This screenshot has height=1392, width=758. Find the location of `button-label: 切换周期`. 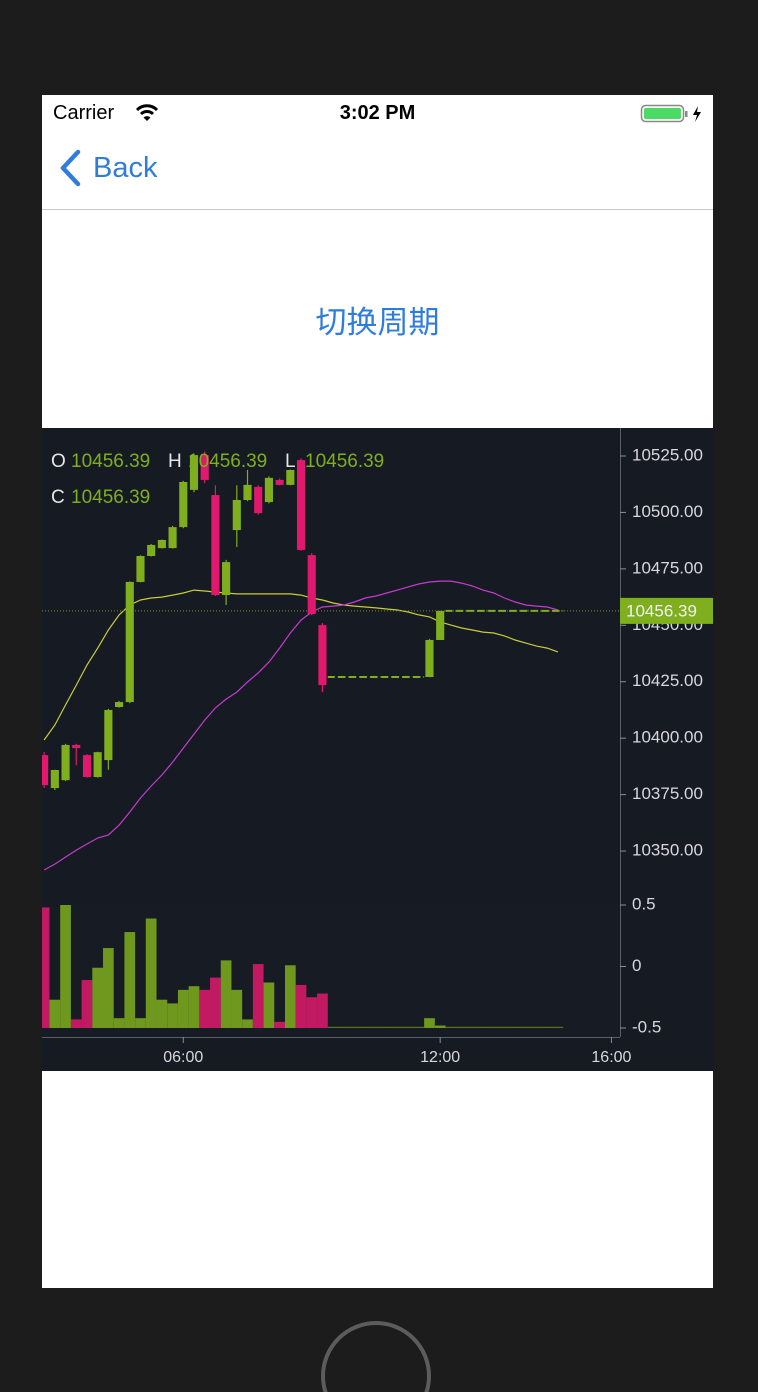

button-label: 切换周期 is located at coordinates (377, 322).